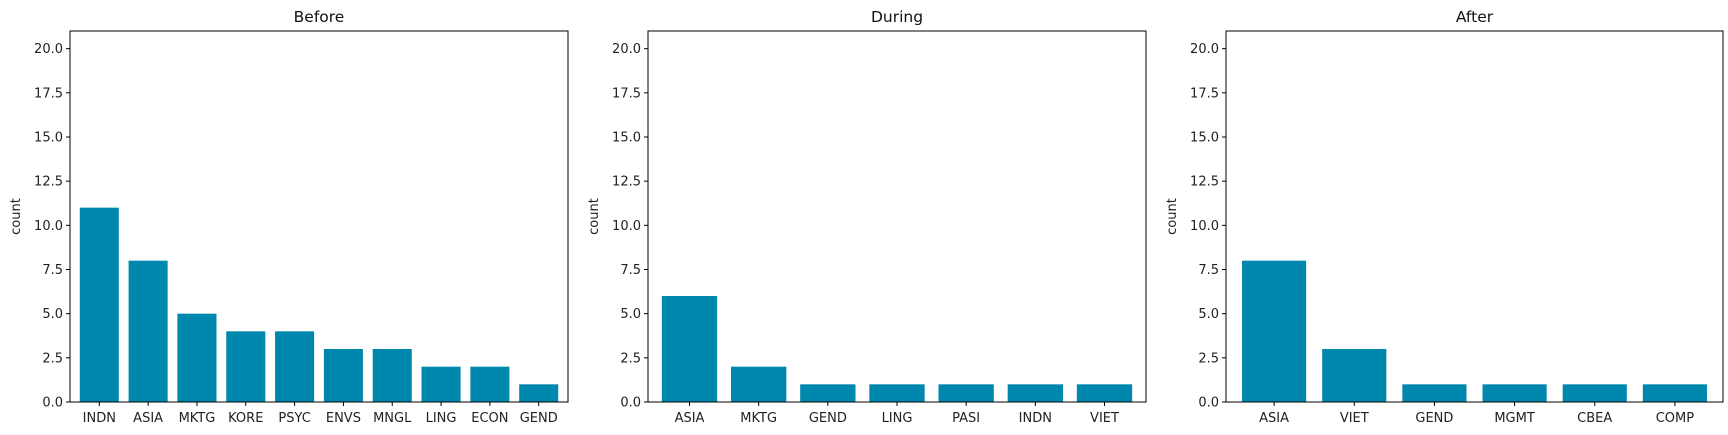  I want to click on x-tick-label-psyc: PSYC, so click(294, 418).